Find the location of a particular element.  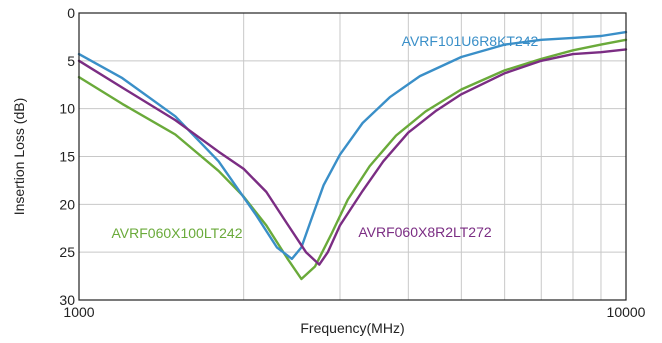

y-tick-label: 0 is located at coordinates (71, 13).